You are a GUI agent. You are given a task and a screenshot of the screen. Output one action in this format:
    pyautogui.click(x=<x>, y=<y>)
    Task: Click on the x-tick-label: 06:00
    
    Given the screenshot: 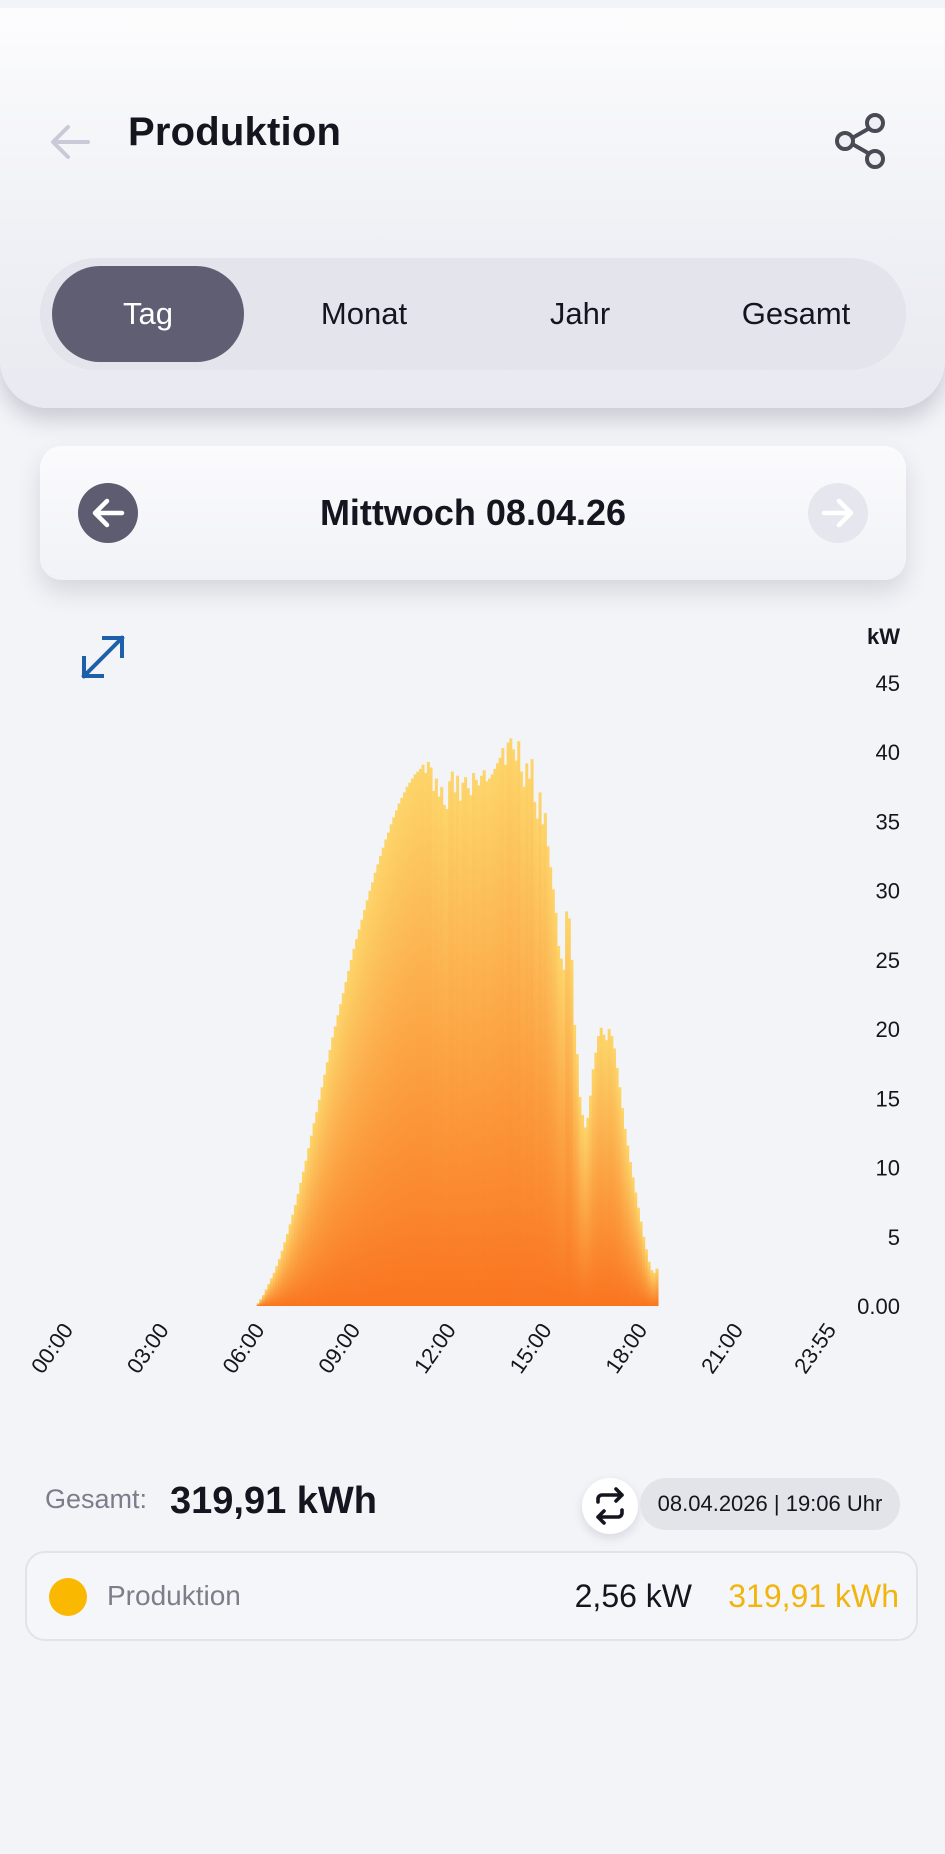 What is the action you would take?
    pyautogui.click(x=243, y=1348)
    